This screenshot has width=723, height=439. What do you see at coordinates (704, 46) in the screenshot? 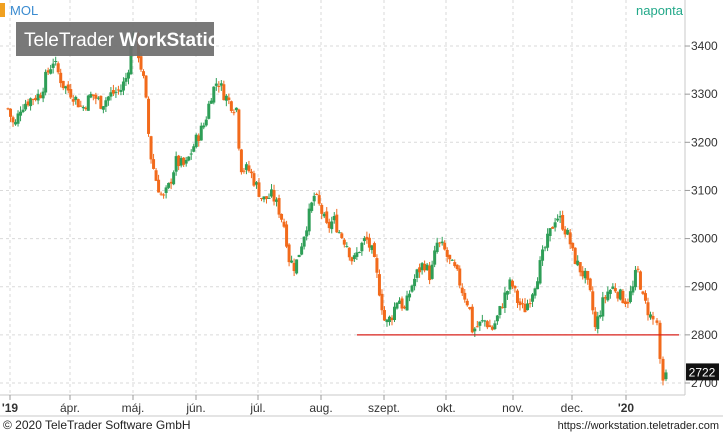
I see `y-tick-label: 3400` at bounding box center [704, 46].